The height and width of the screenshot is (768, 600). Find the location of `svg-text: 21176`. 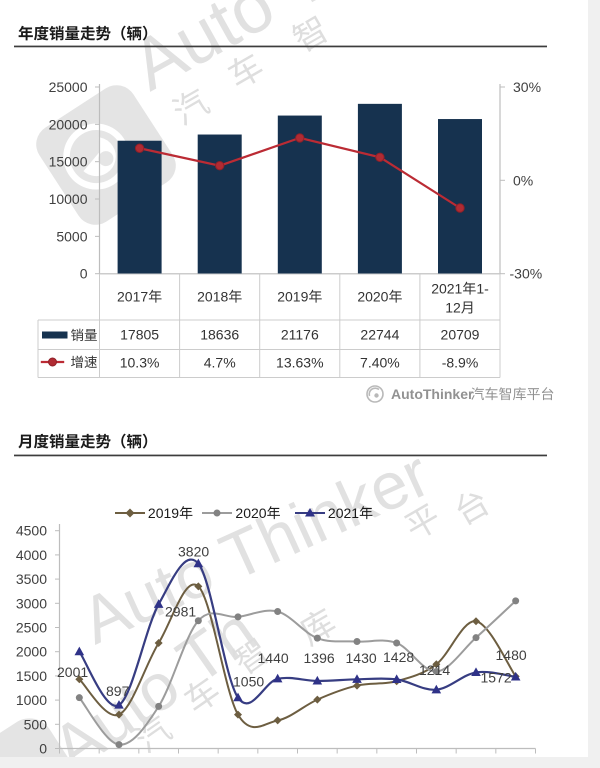

svg-text: 21176 is located at coordinates (300, 335).